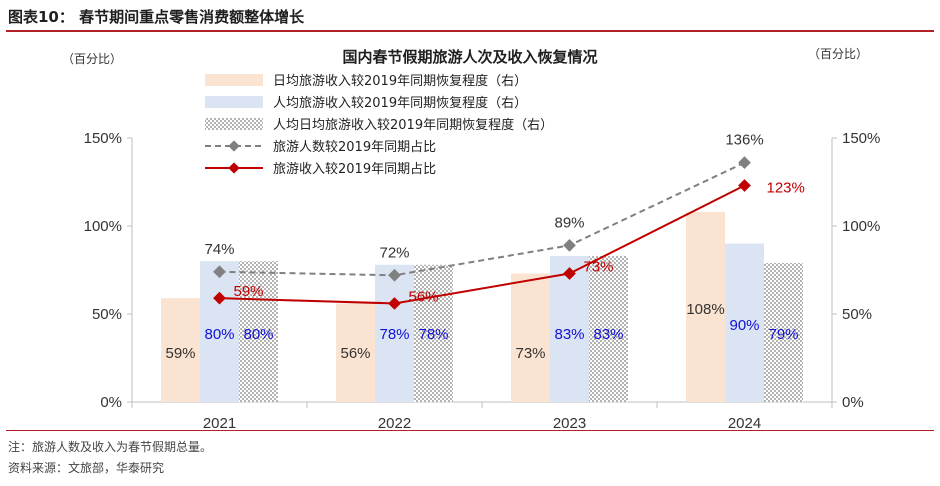 The height and width of the screenshot is (486, 940). What do you see at coordinates (107, 314) in the screenshot?
I see `left-tick-label: 50%` at bounding box center [107, 314].